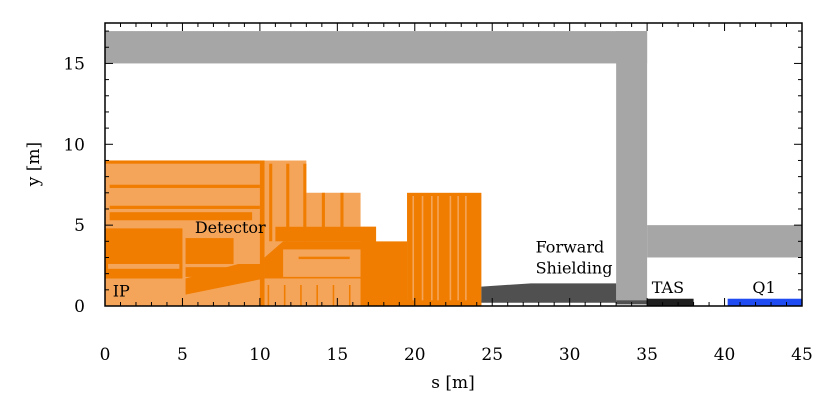 The image size is (832, 408). I want to click on annotation-forward: Forward, so click(570, 247).